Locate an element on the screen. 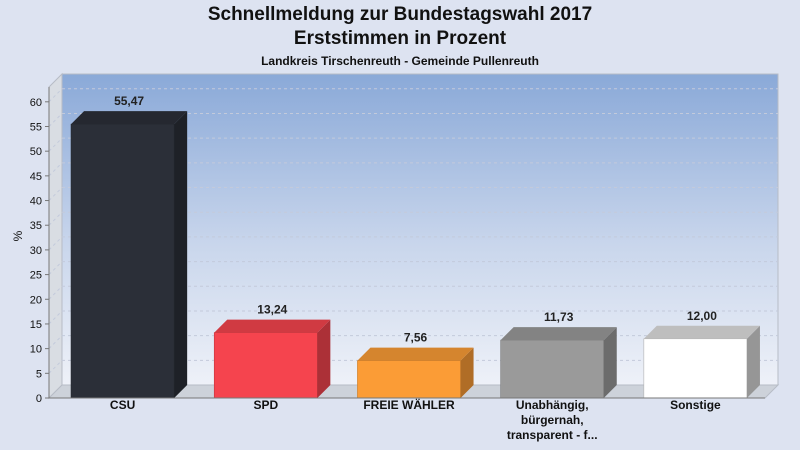  y-tick-label: 60 is located at coordinates (36, 103).